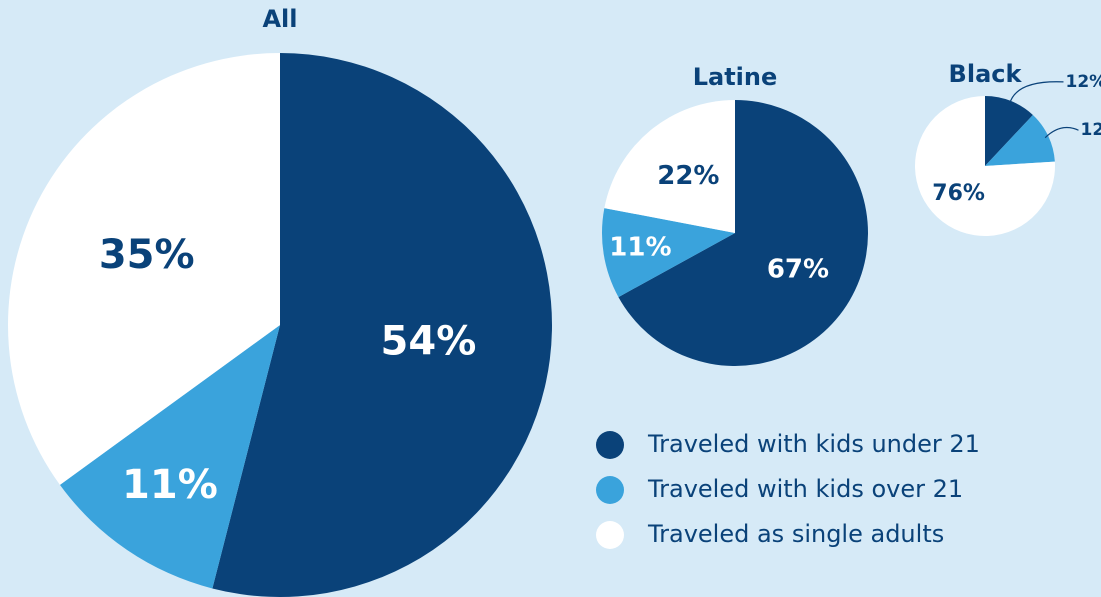 The width and height of the screenshot is (1101, 597). What do you see at coordinates (958, 193) in the screenshot?
I see `slice-label: 76%` at bounding box center [958, 193].